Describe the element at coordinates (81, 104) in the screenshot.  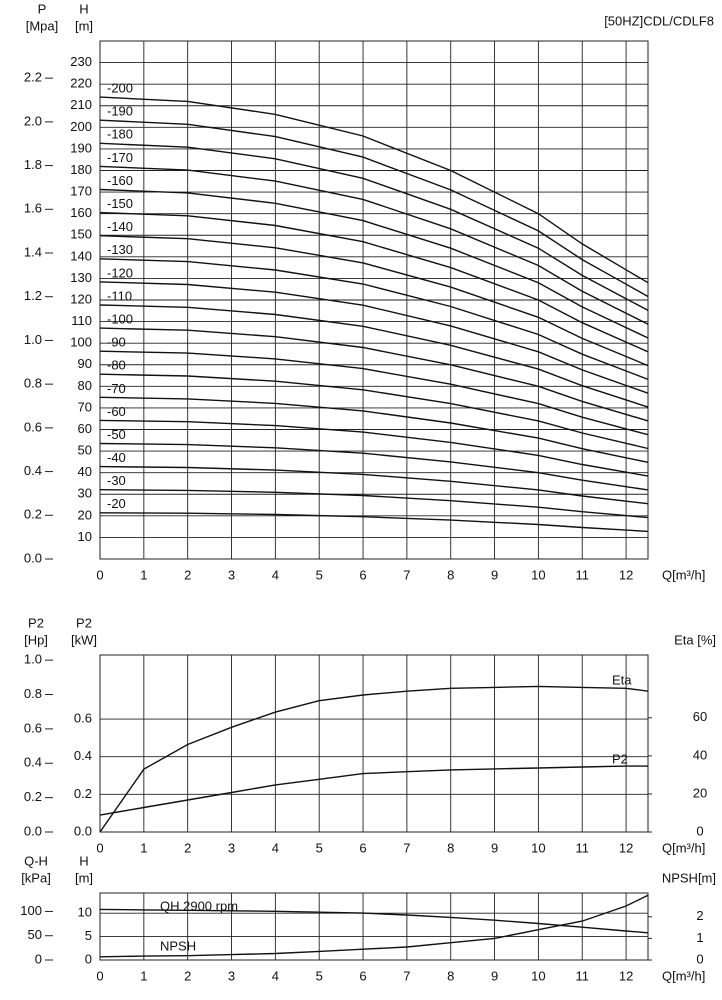
I see `y-tick-label: 210` at that location.